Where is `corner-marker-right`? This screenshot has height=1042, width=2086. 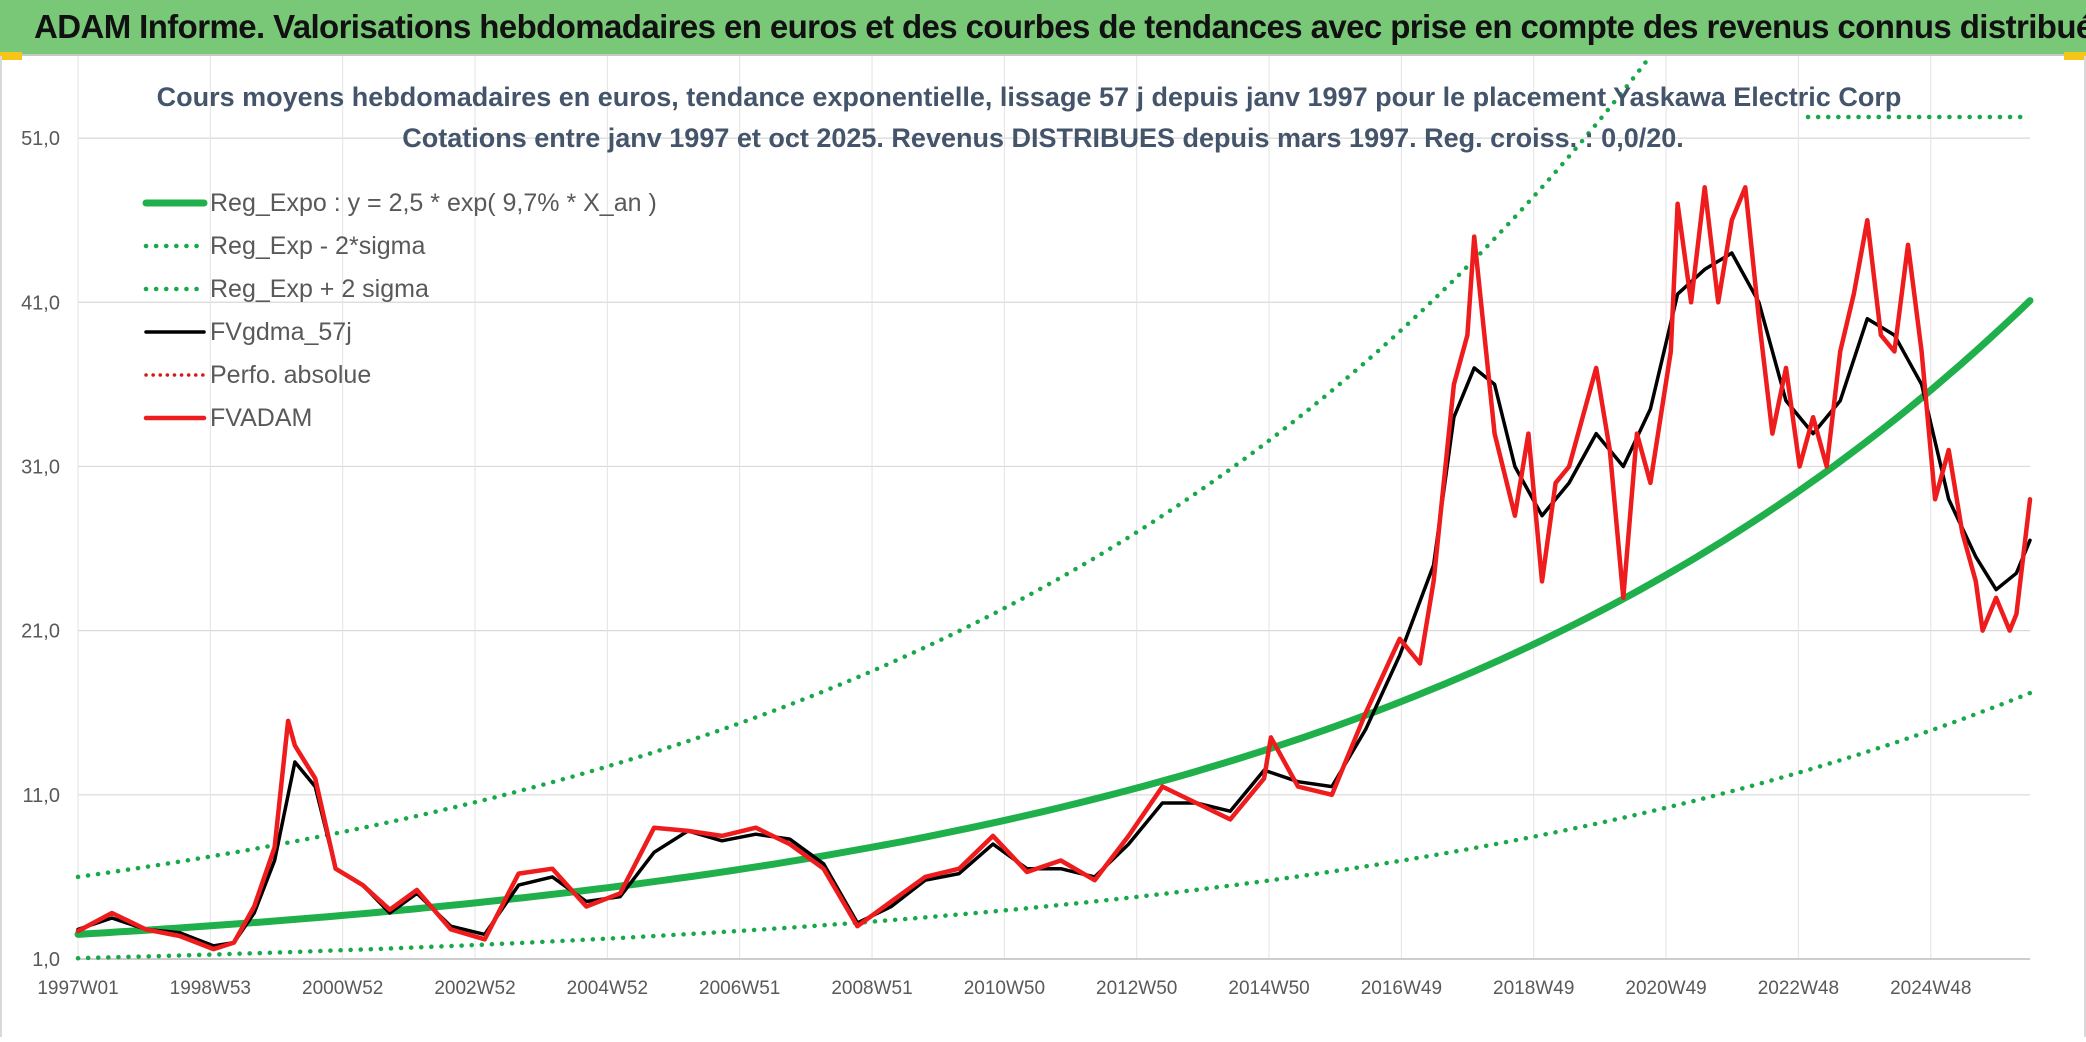 corner-marker-right is located at coordinates (2075, 56).